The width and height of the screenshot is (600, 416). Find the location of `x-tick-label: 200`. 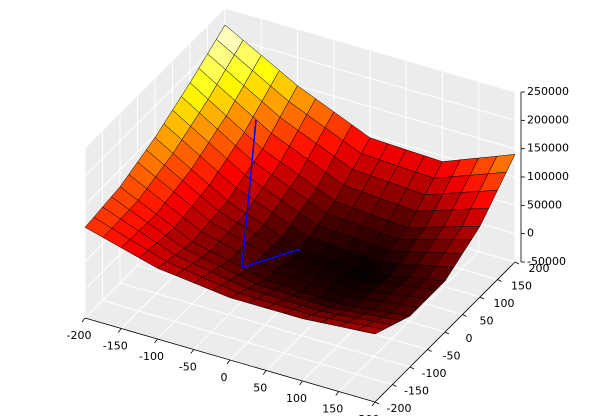

x-tick-label: 200 is located at coordinates (369, 414).